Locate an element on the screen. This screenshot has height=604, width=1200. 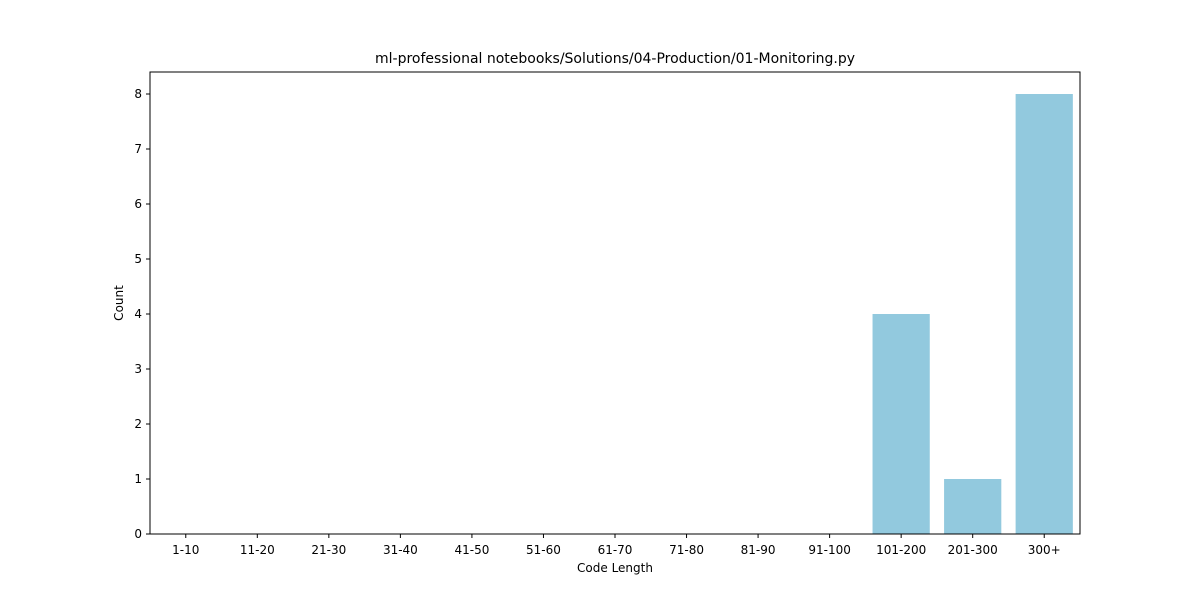
bar-group is located at coordinates (972, 314).